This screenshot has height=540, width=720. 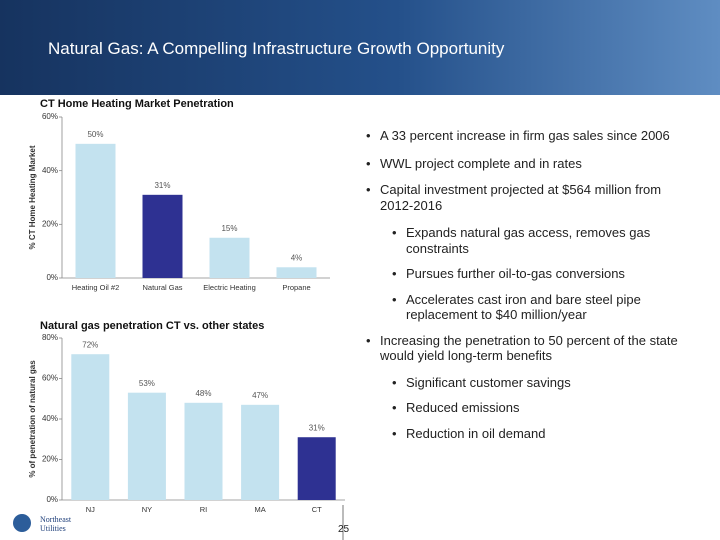 I want to click on bullet: Reduced emissions, so click(x=544, y=408).